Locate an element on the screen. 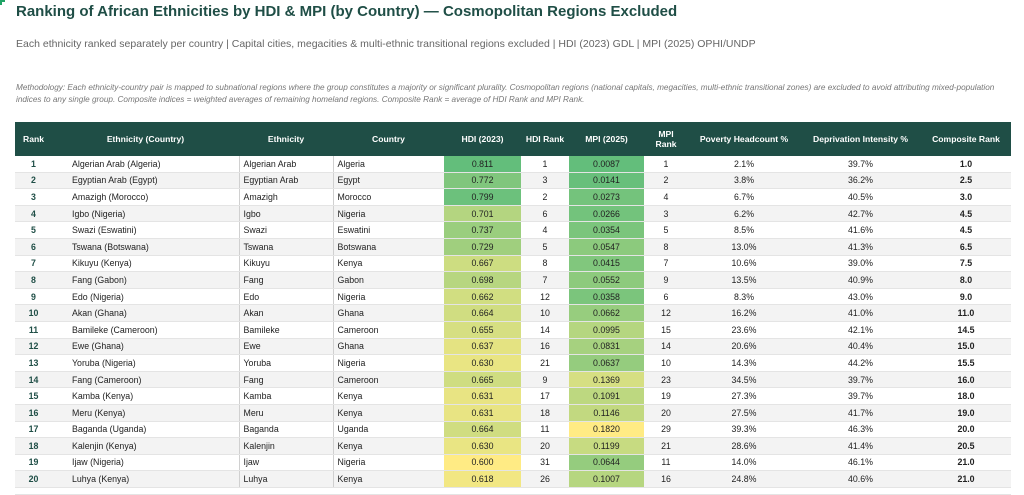 This screenshot has height=495, width=1024. cell-country: Morocco is located at coordinates (388, 197).